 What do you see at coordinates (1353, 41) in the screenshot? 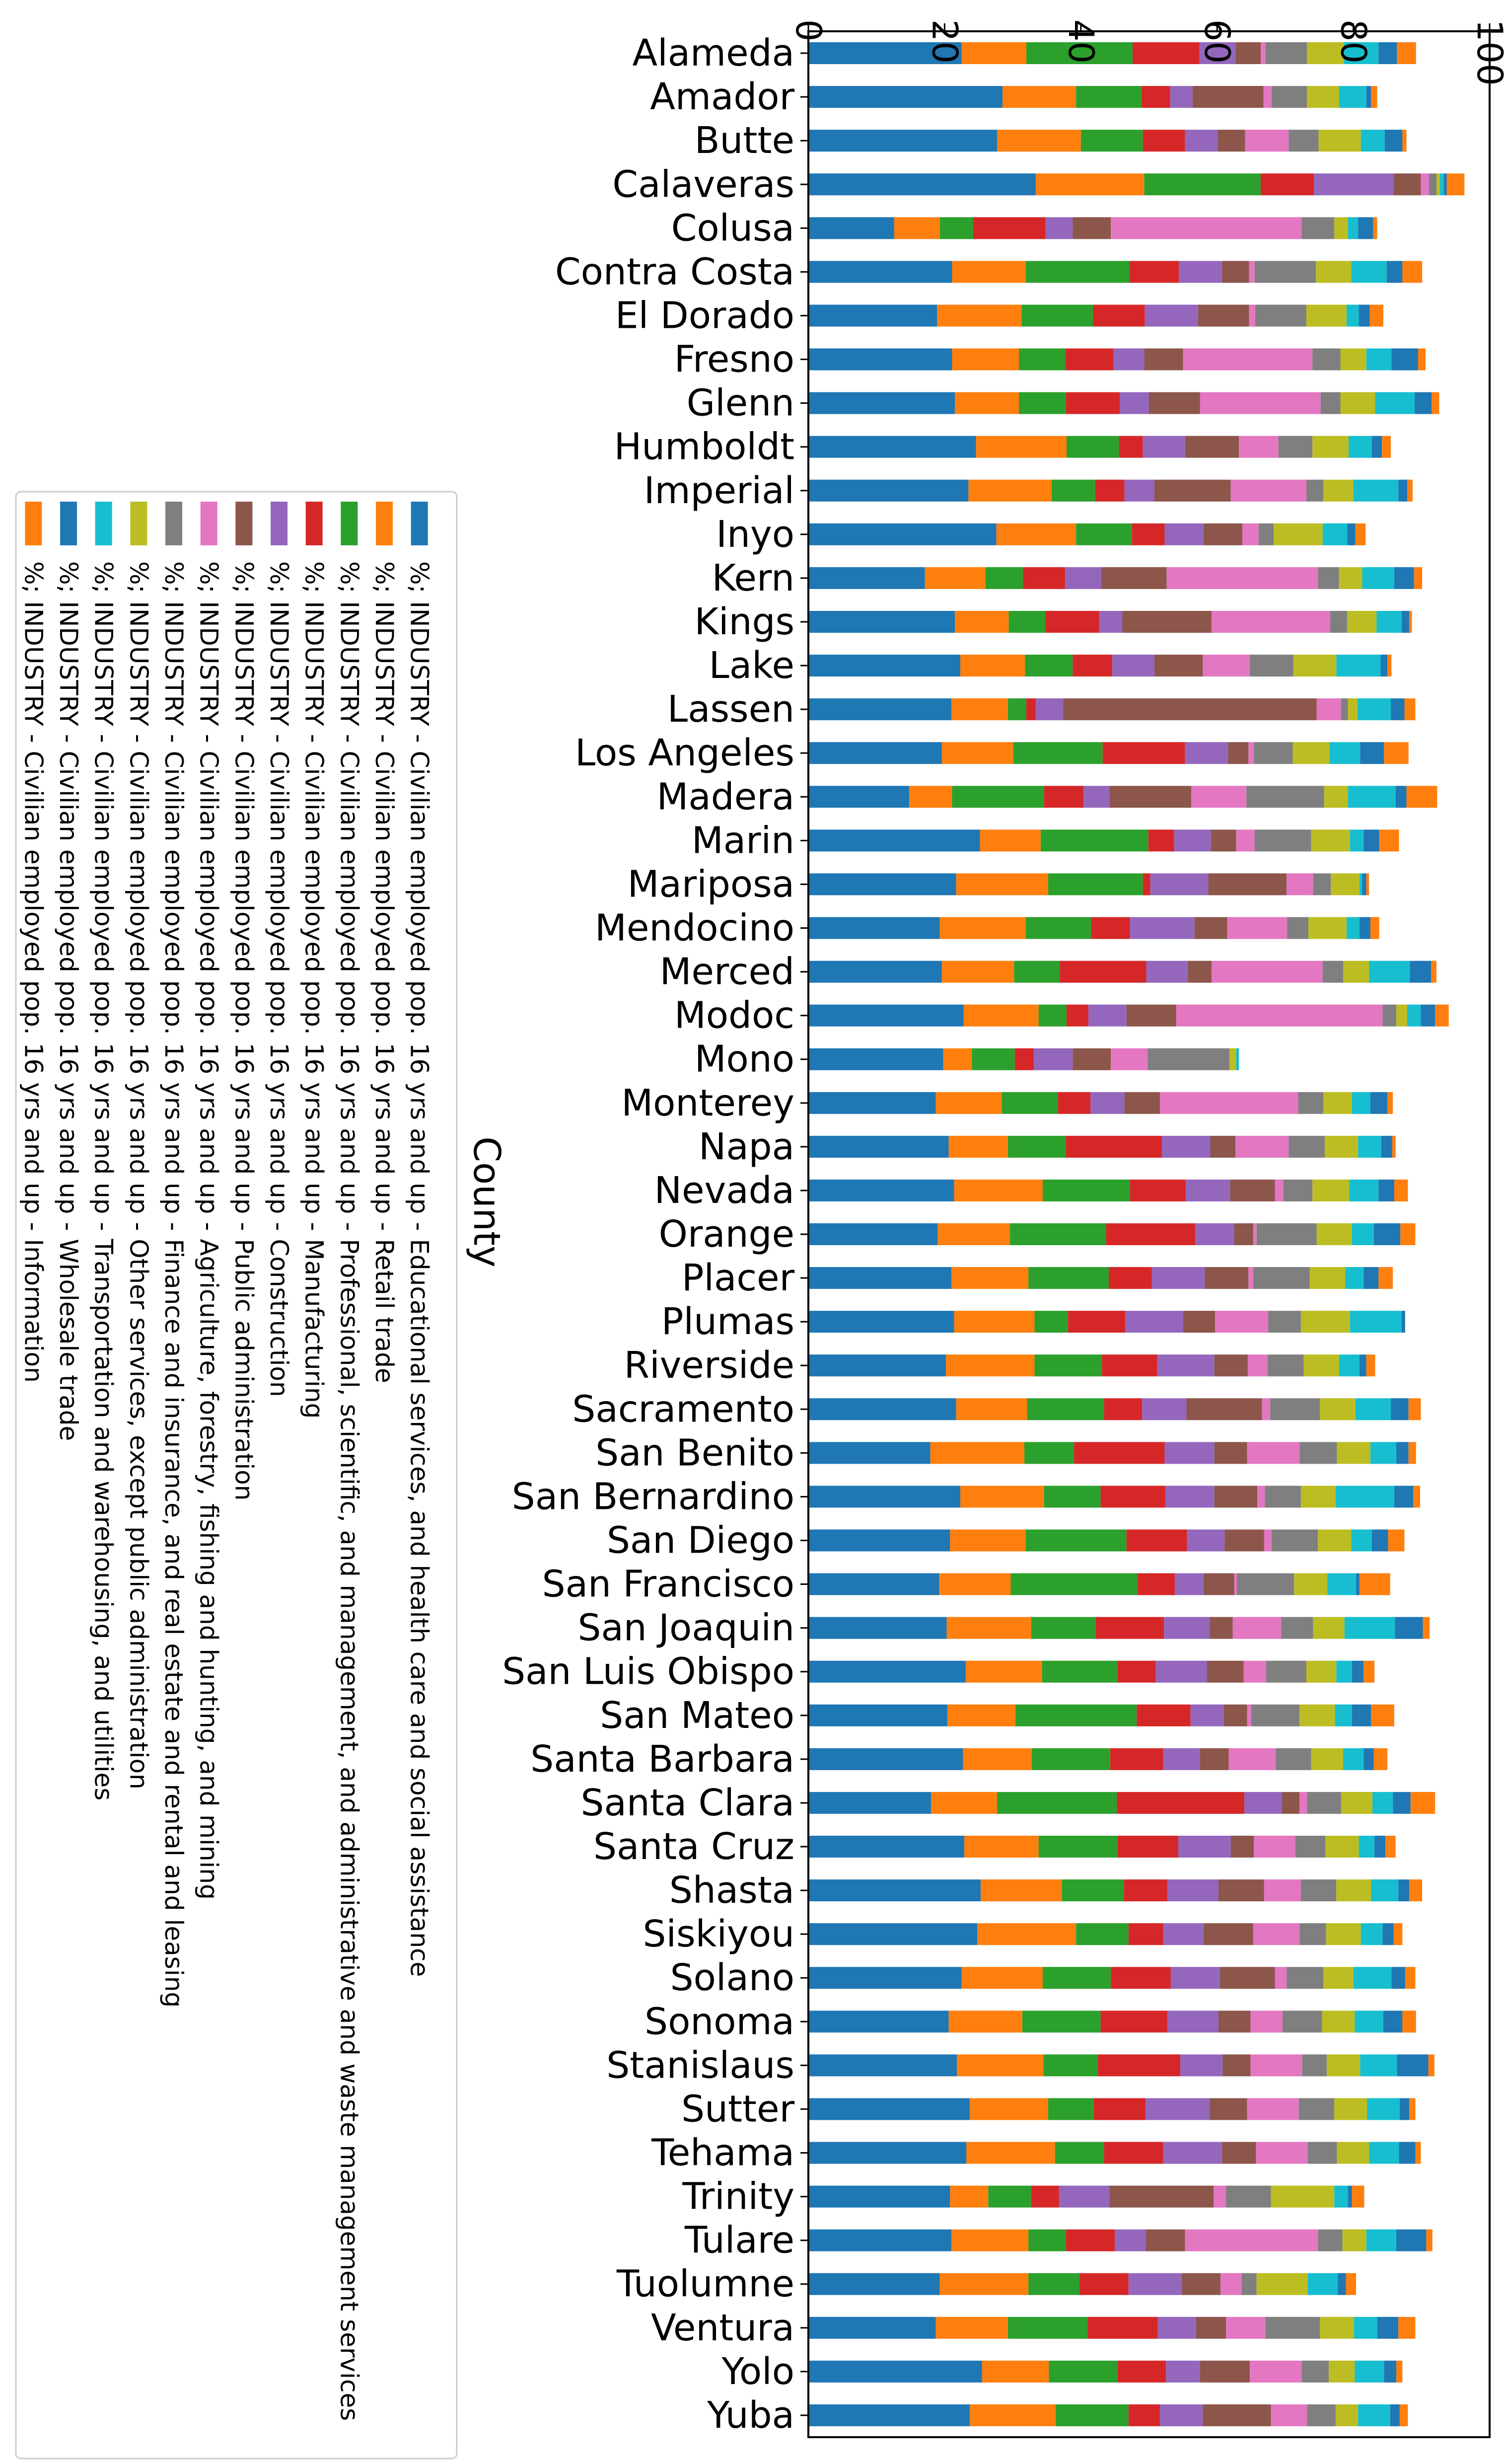
I see `value-tick-label: 80` at bounding box center [1353, 41].